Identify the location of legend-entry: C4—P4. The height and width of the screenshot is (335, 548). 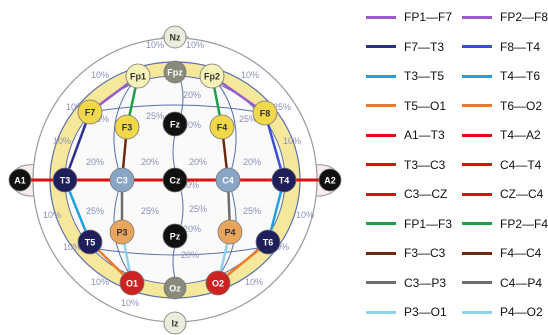
(502, 283).